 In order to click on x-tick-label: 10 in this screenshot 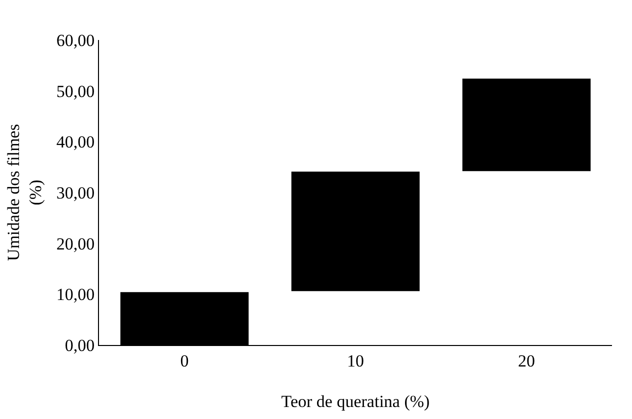, I will do `click(355, 360)`.